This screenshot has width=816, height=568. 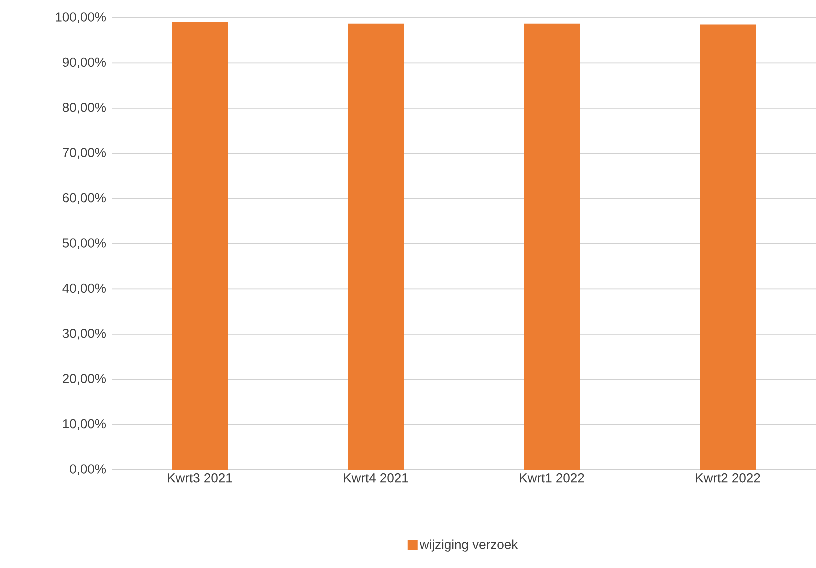 What do you see at coordinates (84, 289) in the screenshot?
I see `y-tick-label: 40,00%` at bounding box center [84, 289].